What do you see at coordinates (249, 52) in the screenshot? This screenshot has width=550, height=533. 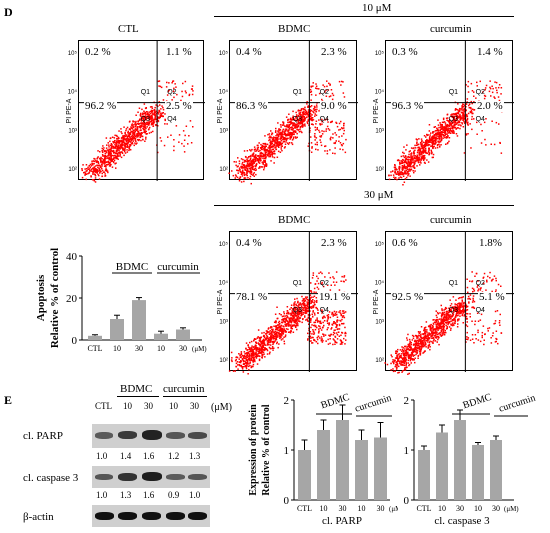 I see `quad-q1: 0.4 %` at bounding box center [249, 52].